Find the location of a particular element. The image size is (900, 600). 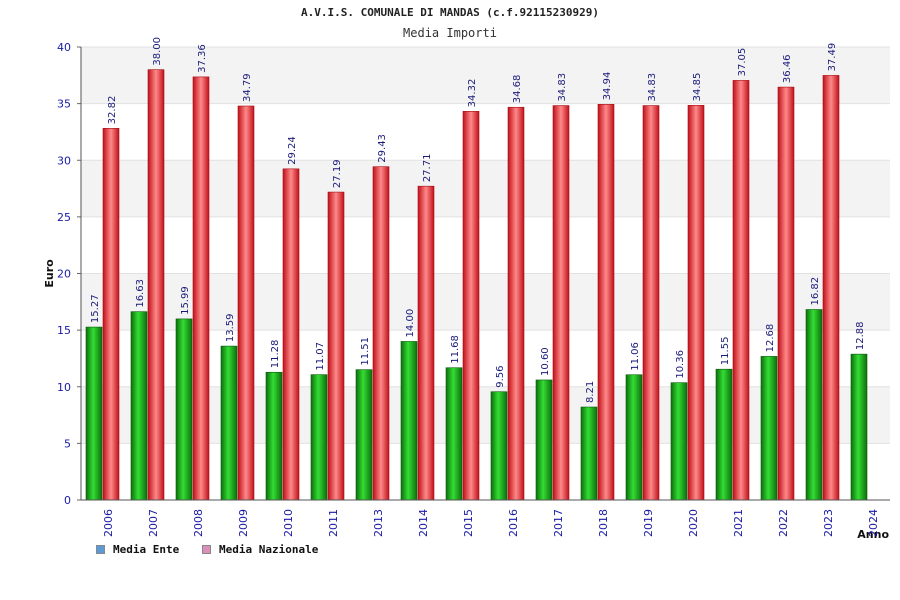

y-tick-label: 15 is located at coordinates (64, 330).